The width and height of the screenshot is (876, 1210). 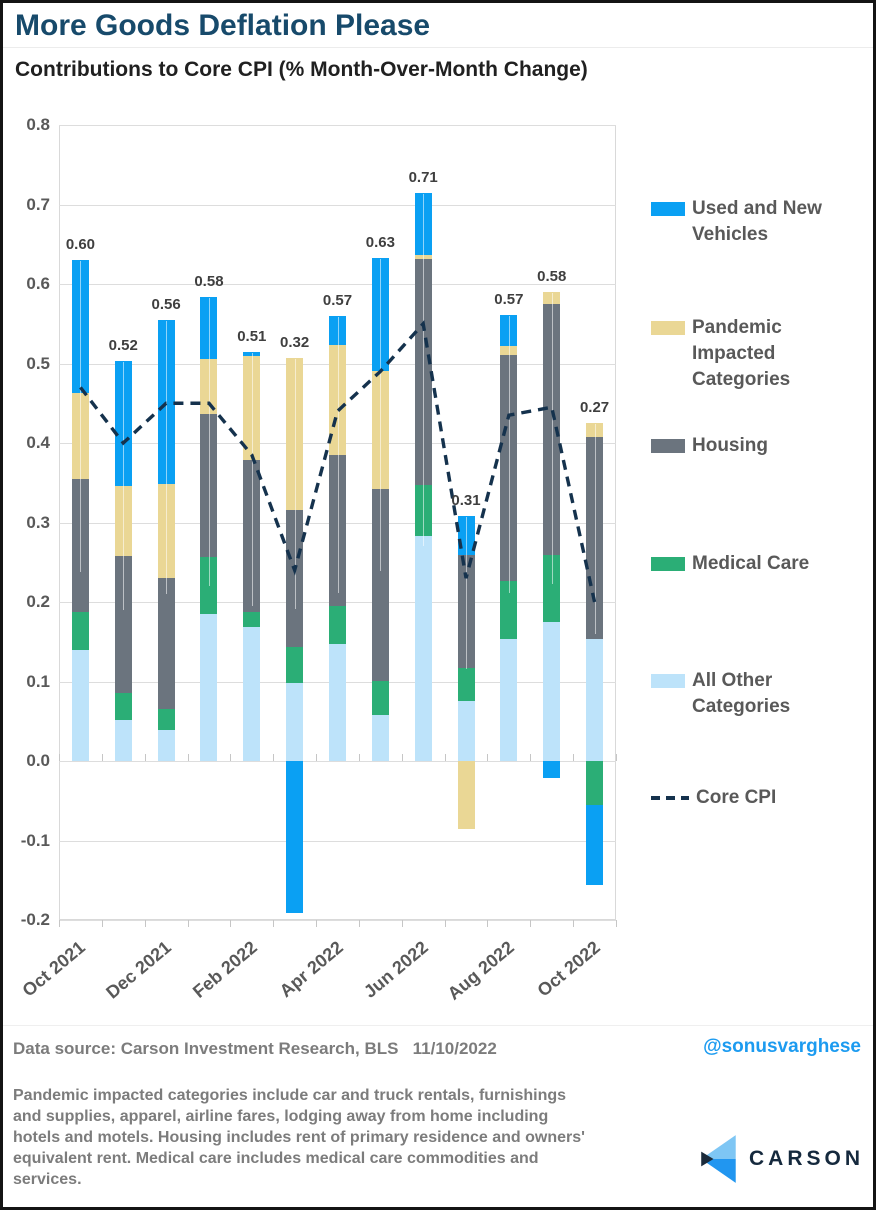 What do you see at coordinates (38, 601) in the screenshot?
I see `y-axis-label: 0.2` at bounding box center [38, 601].